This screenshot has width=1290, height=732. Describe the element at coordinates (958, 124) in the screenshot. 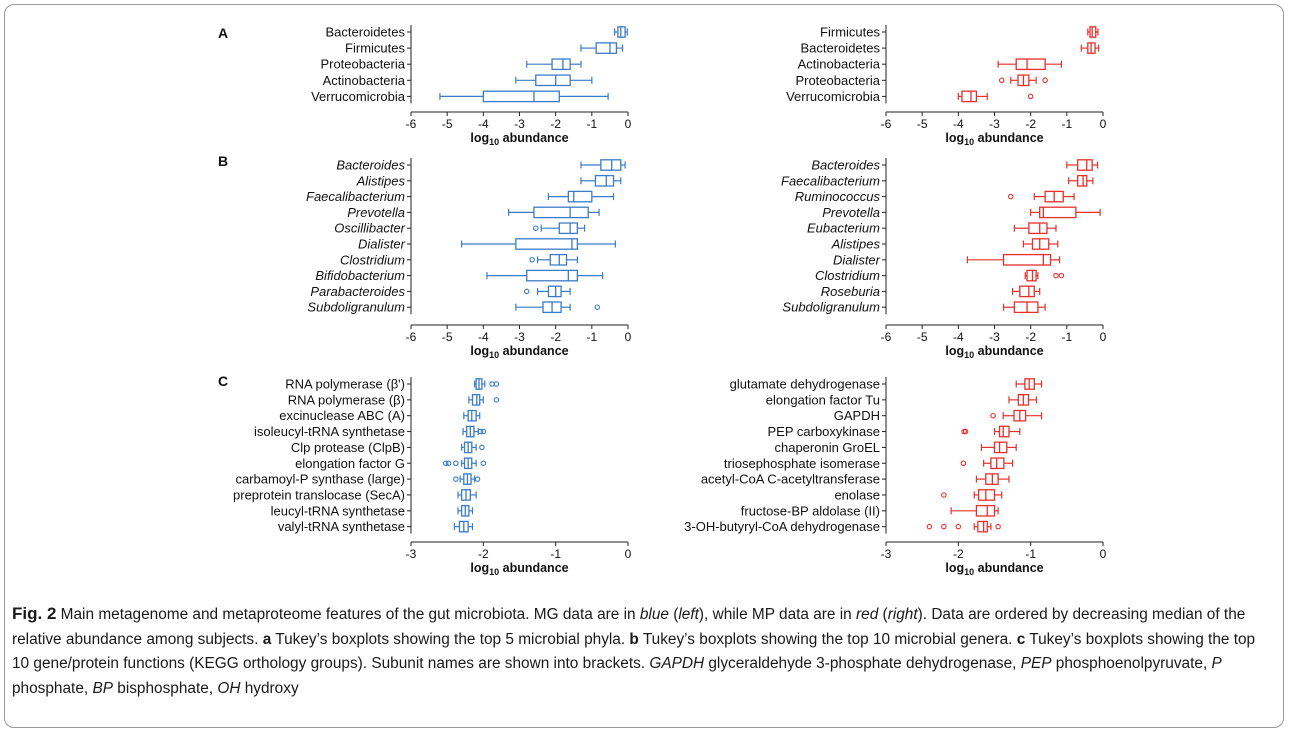

I see `x-tick-label: -4` at that location.